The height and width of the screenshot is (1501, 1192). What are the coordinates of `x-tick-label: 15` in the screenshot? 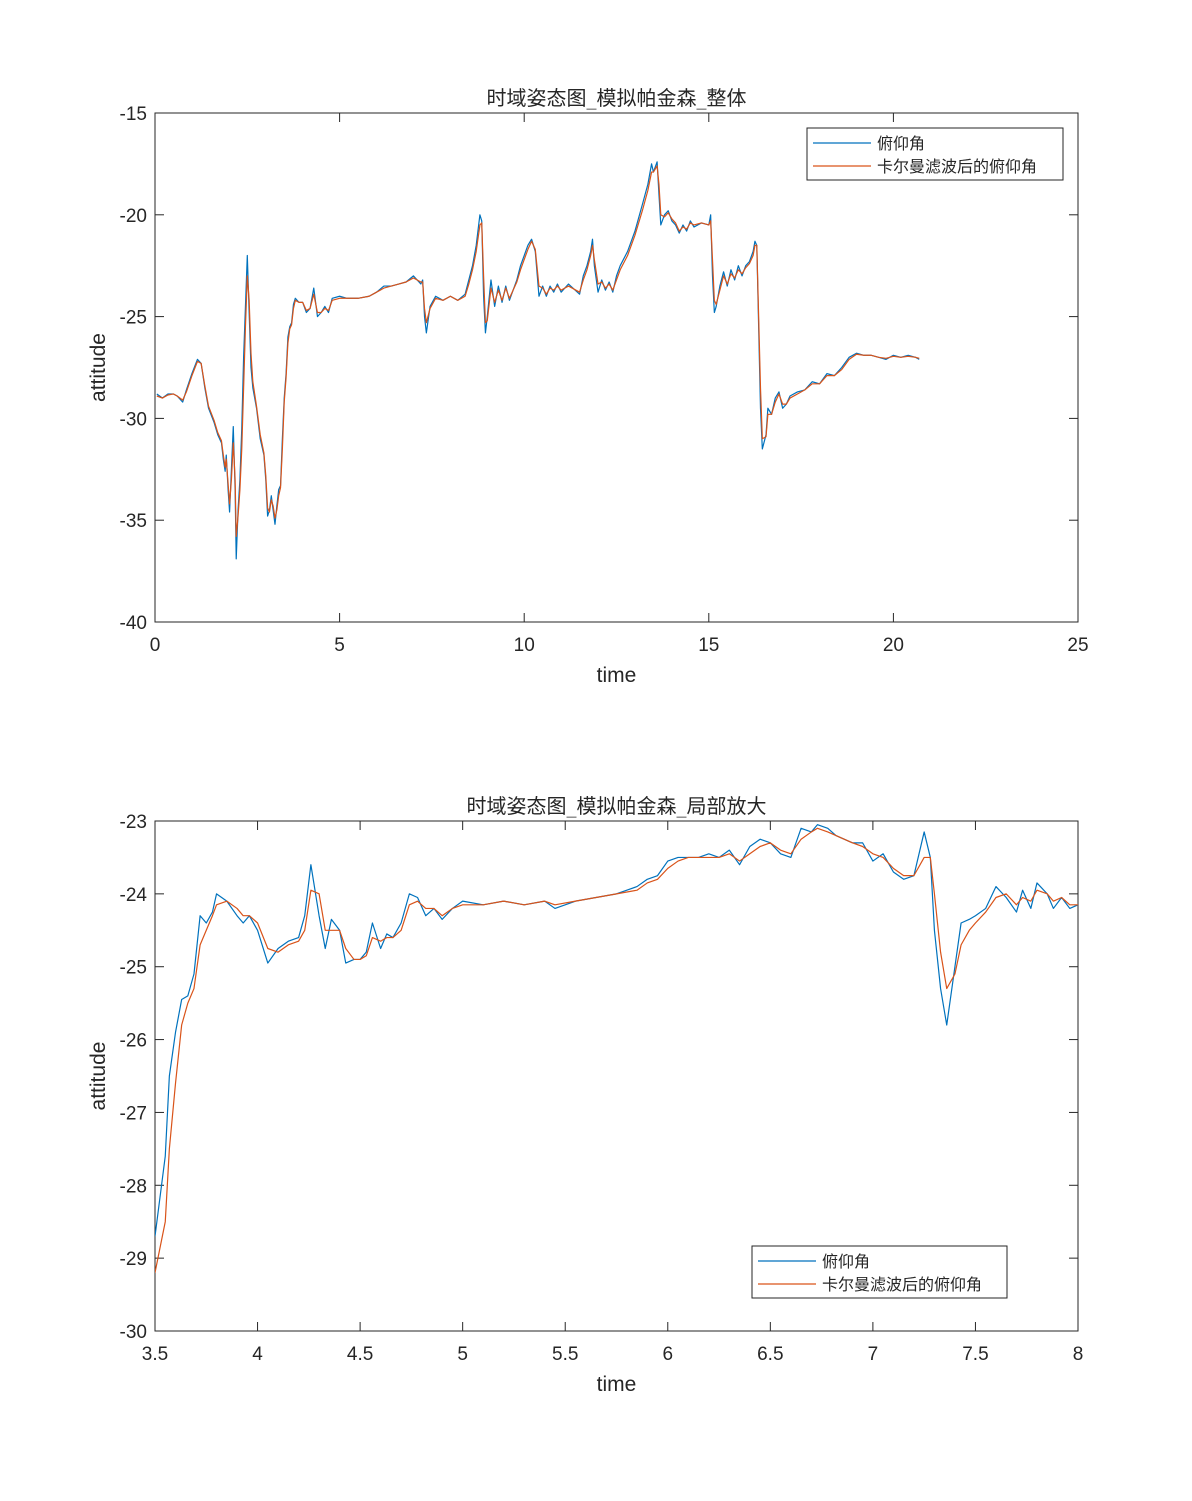 It's located at (708, 645).